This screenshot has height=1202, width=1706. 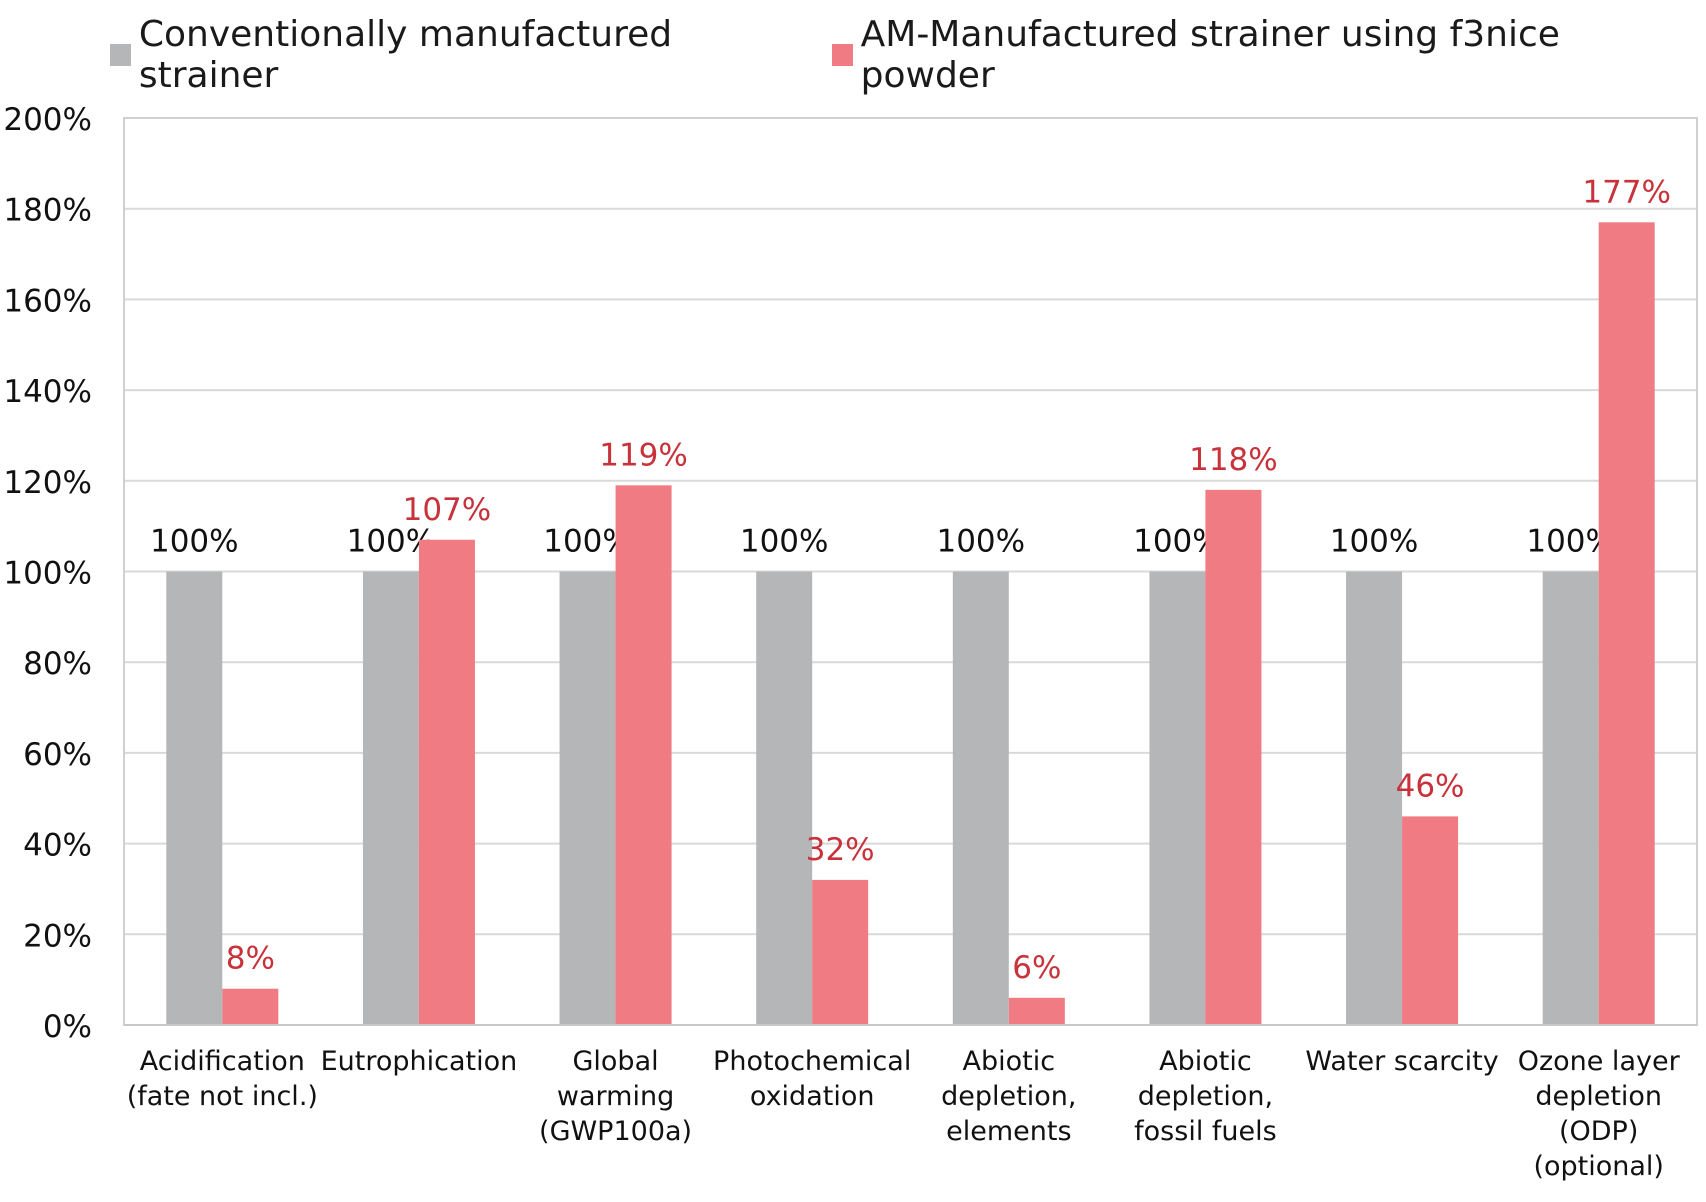 What do you see at coordinates (1008, 1096) in the screenshot?
I see `x-tick-label: Abiotic depletion, elements` at bounding box center [1008, 1096].